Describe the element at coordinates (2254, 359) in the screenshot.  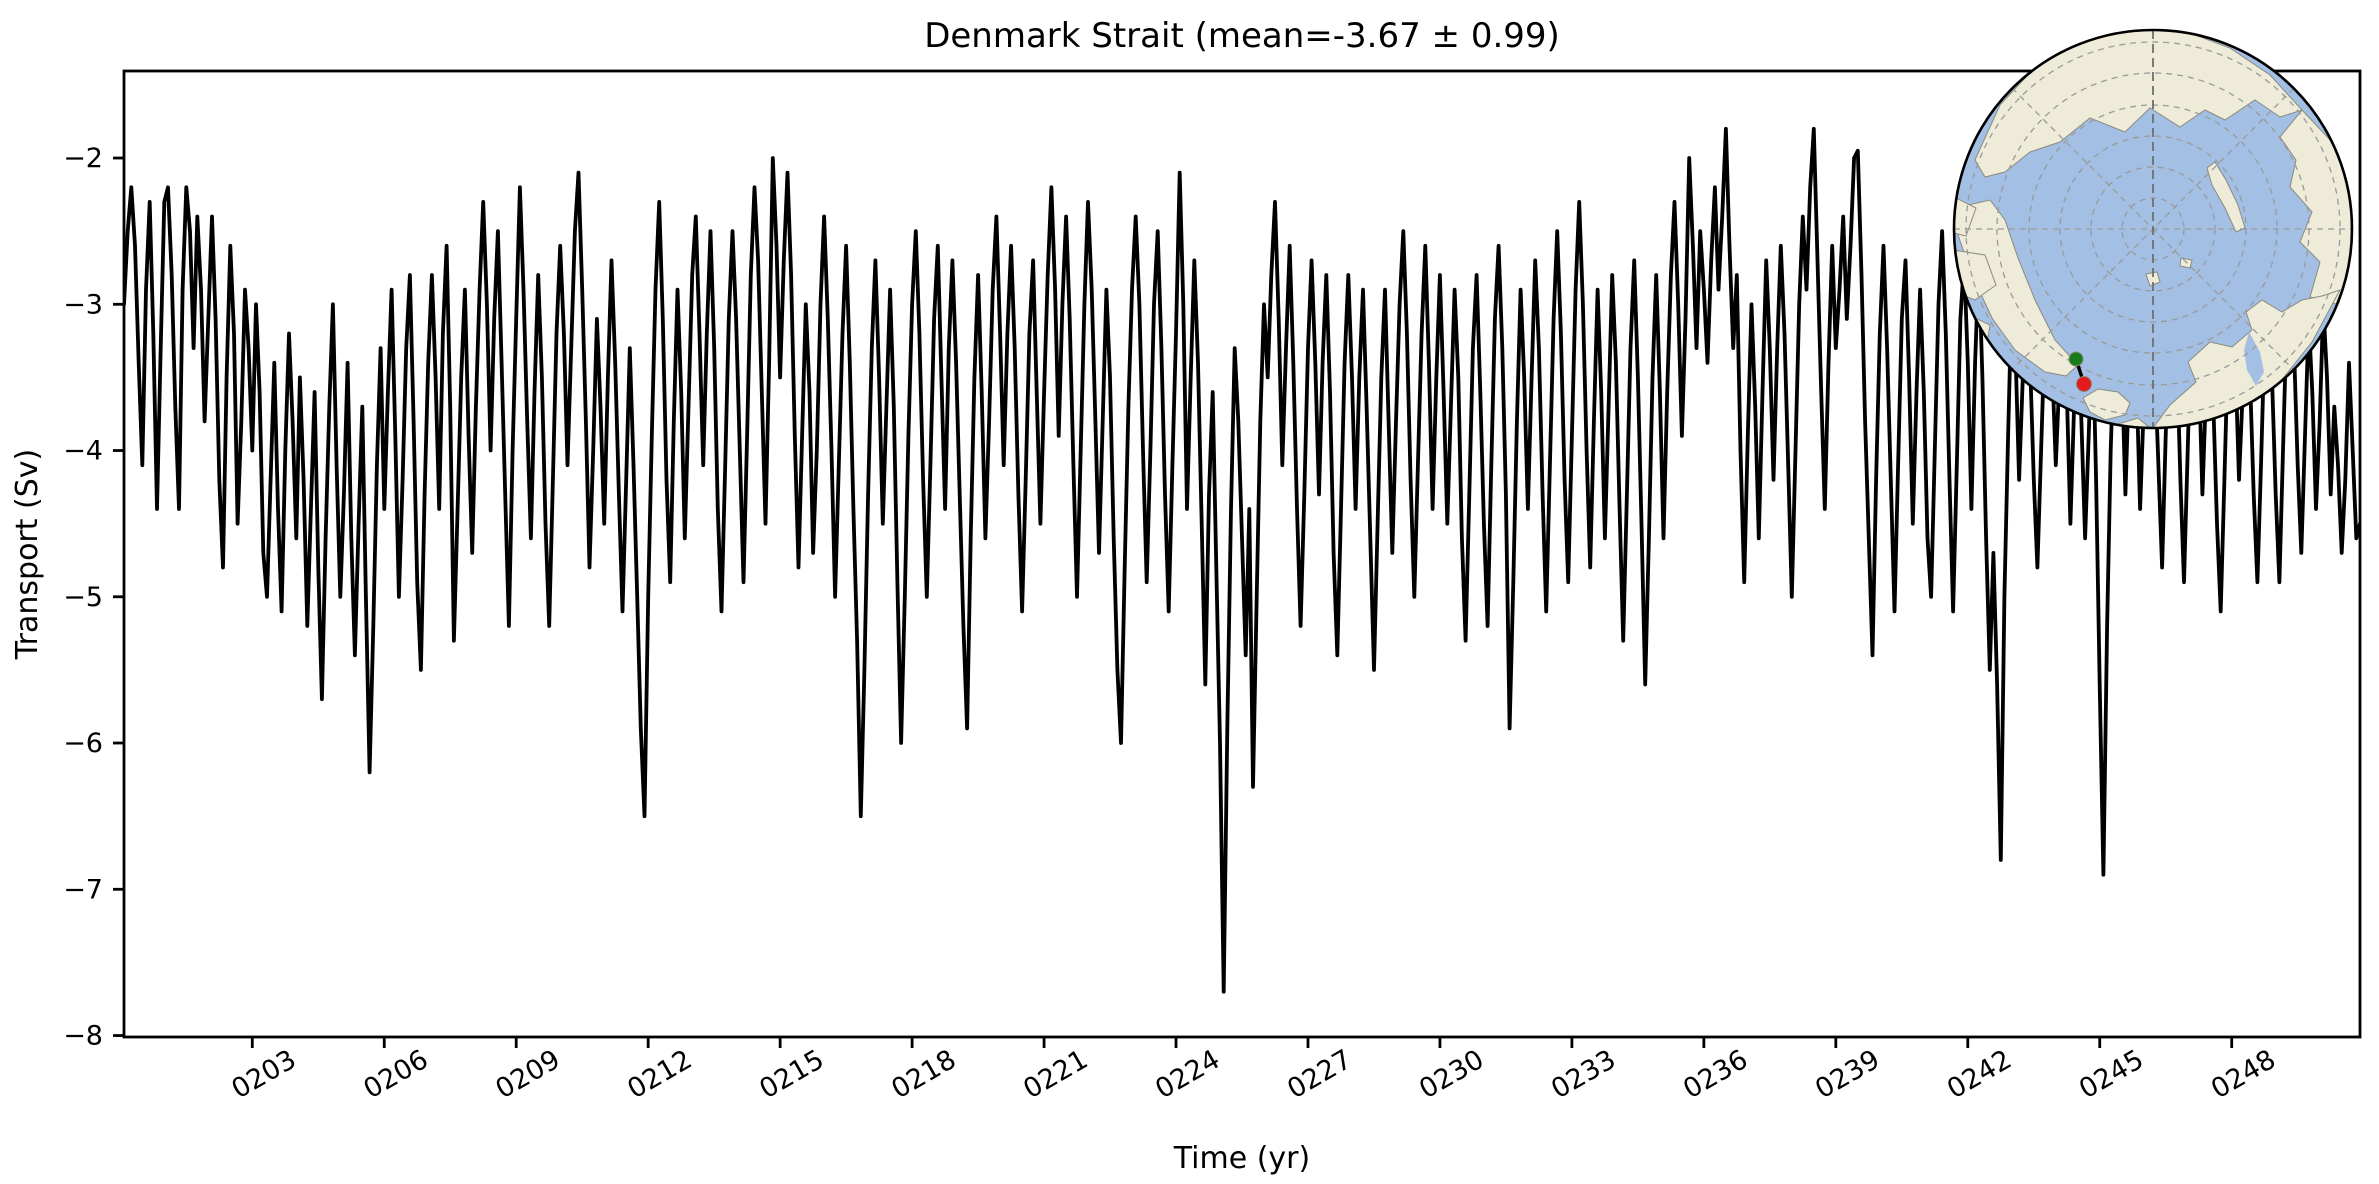
I see `sea-baltic` at that location.